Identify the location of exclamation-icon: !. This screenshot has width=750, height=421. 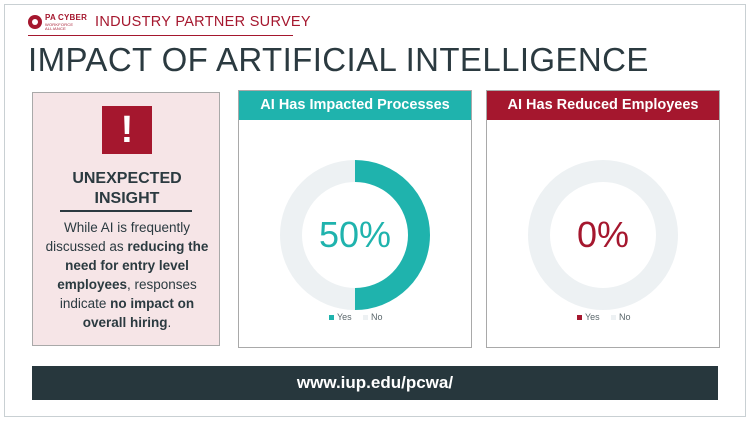
(127, 130).